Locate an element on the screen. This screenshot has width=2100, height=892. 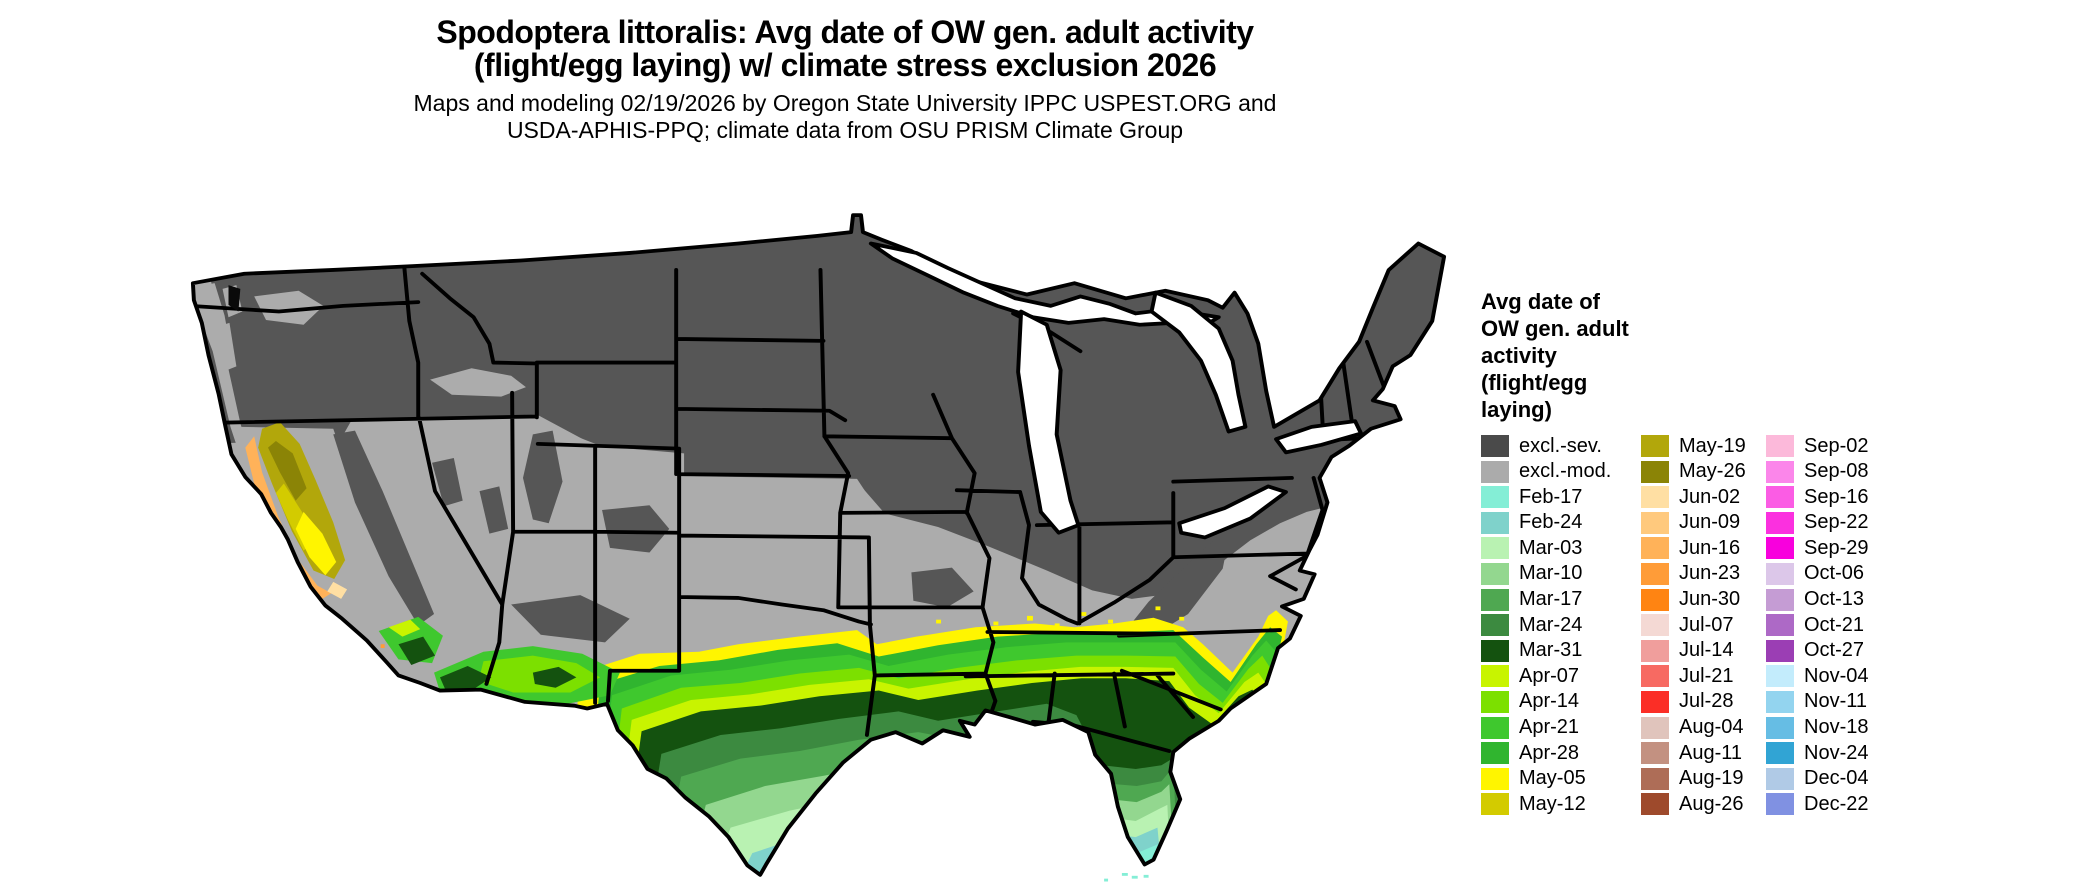
legend-label-excl_mod: excl.-mod. is located at coordinates (1565, 471).